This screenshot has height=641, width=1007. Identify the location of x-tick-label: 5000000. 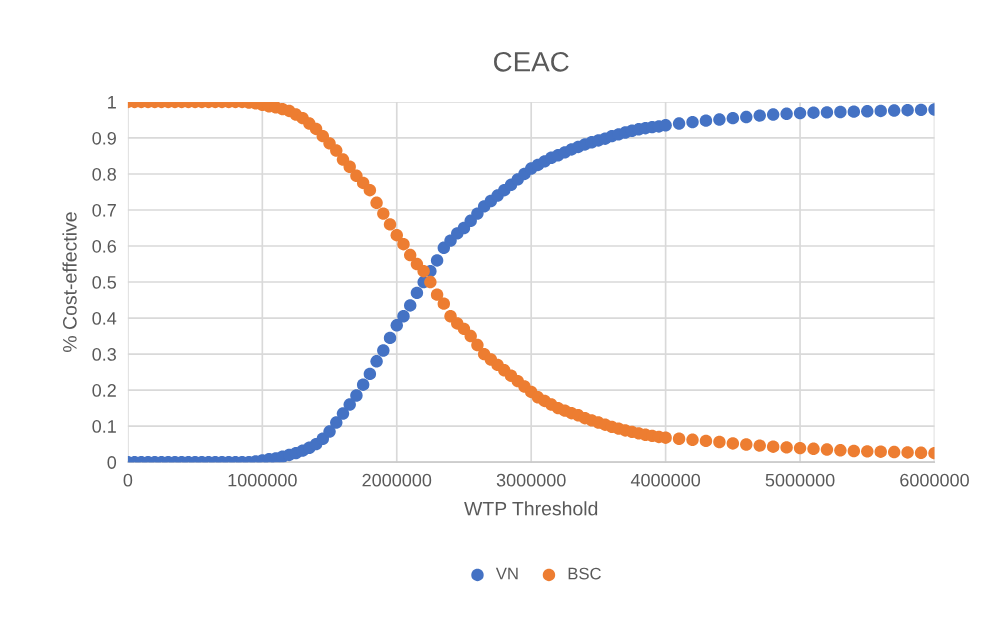
(800, 480).